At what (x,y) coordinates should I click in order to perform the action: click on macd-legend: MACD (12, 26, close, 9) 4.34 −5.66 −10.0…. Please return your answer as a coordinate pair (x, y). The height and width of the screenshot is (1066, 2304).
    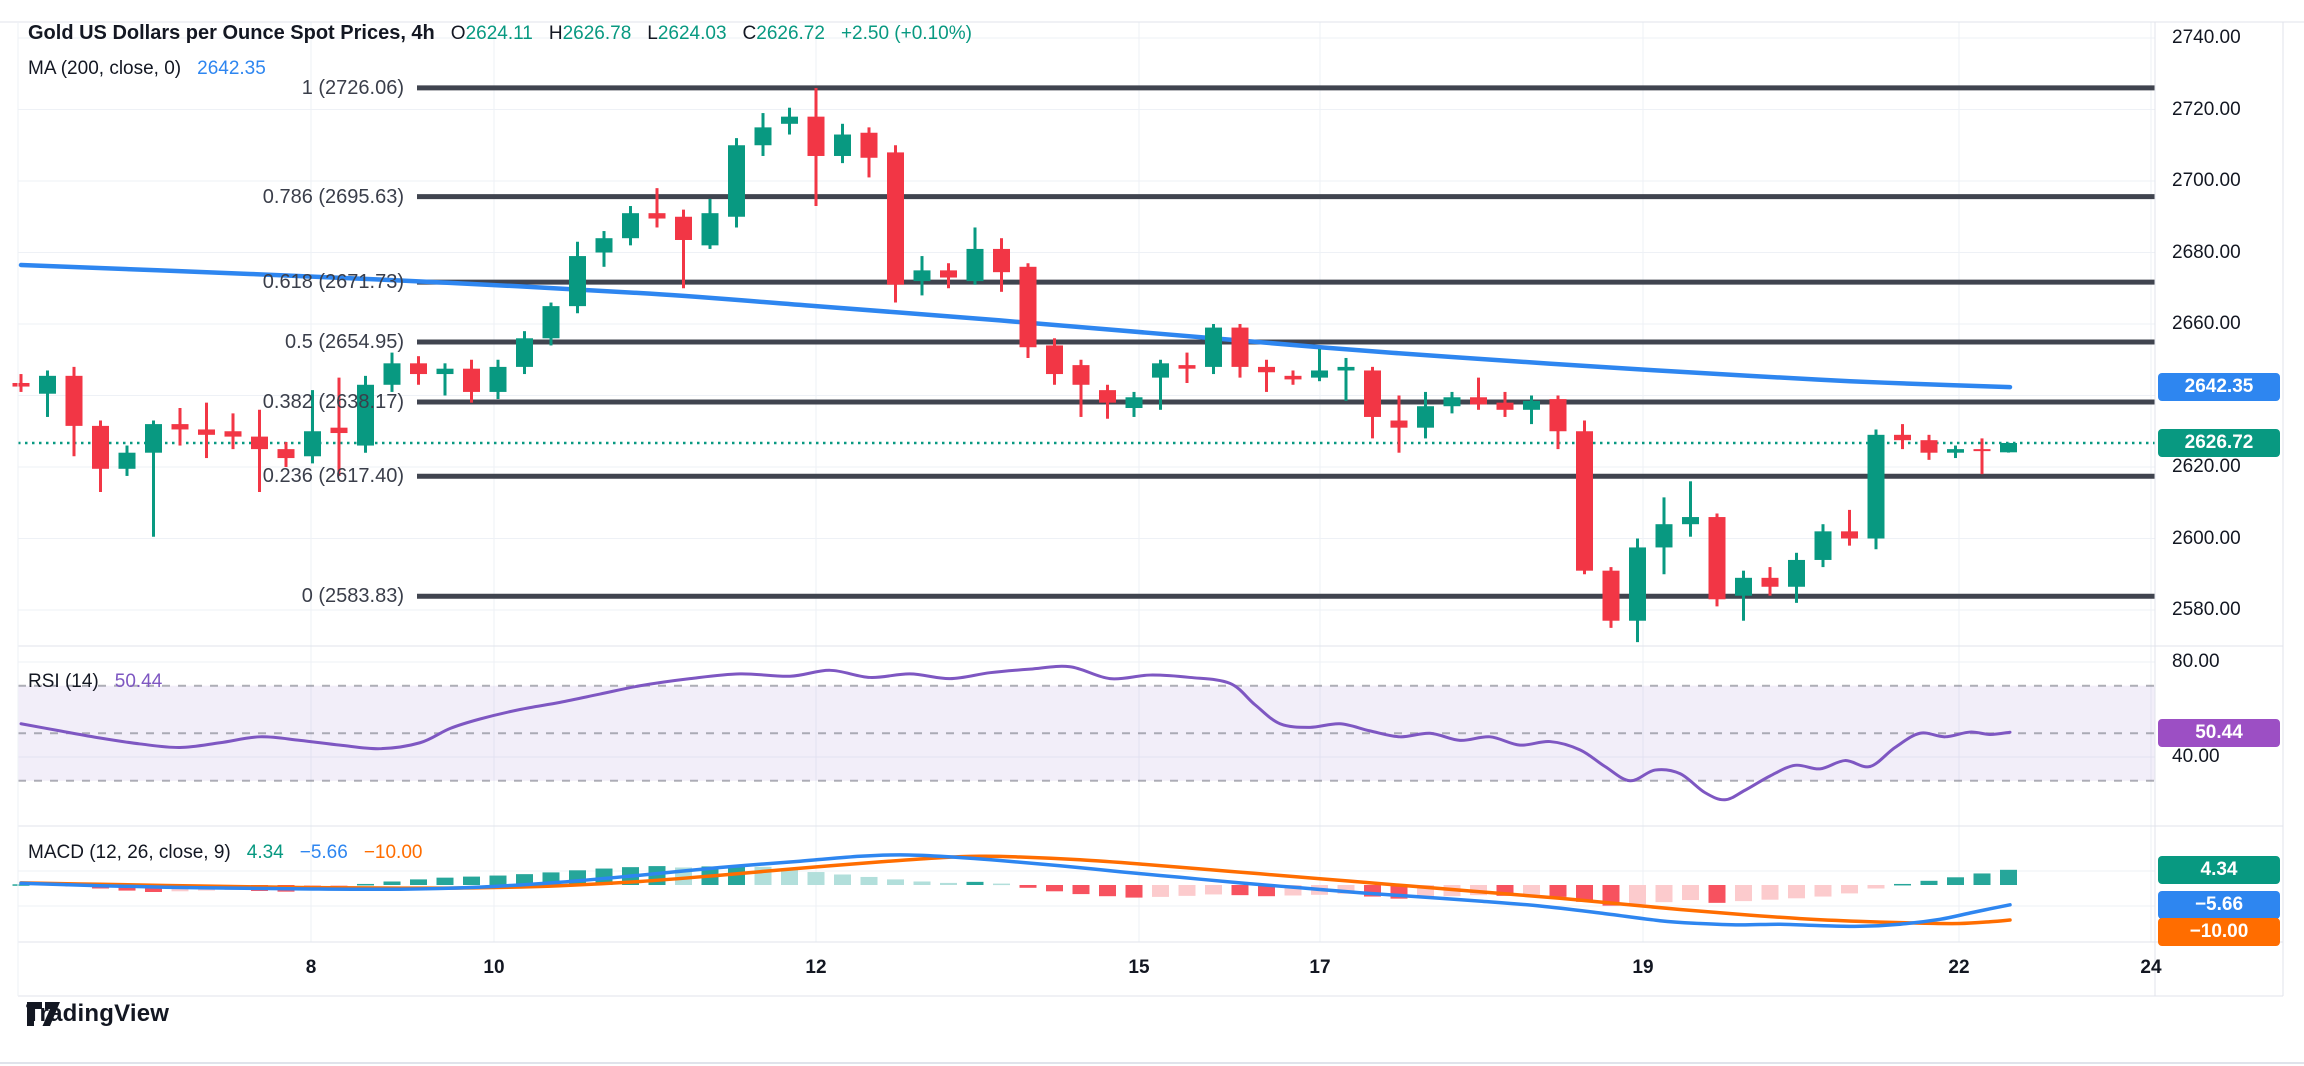
    Looking at the image, I should click on (225, 853).